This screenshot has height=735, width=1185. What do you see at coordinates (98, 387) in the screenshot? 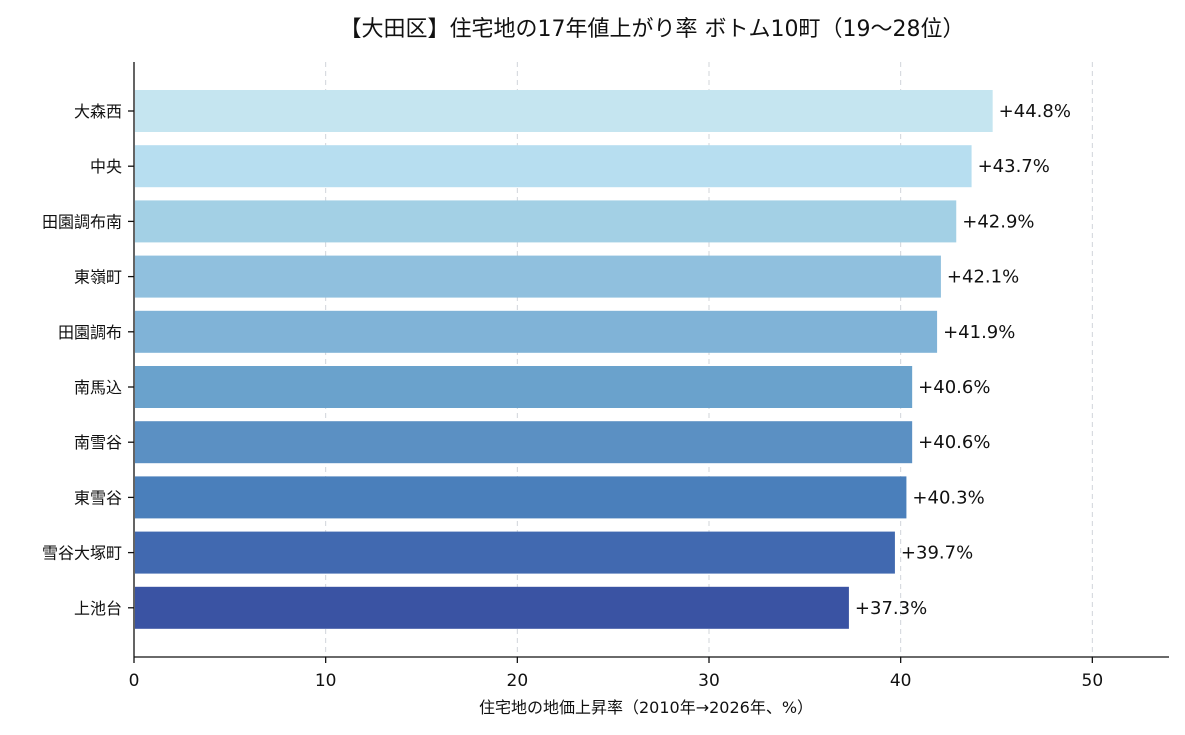
I see `category-label: 南馬込` at bounding box center [98, 387].